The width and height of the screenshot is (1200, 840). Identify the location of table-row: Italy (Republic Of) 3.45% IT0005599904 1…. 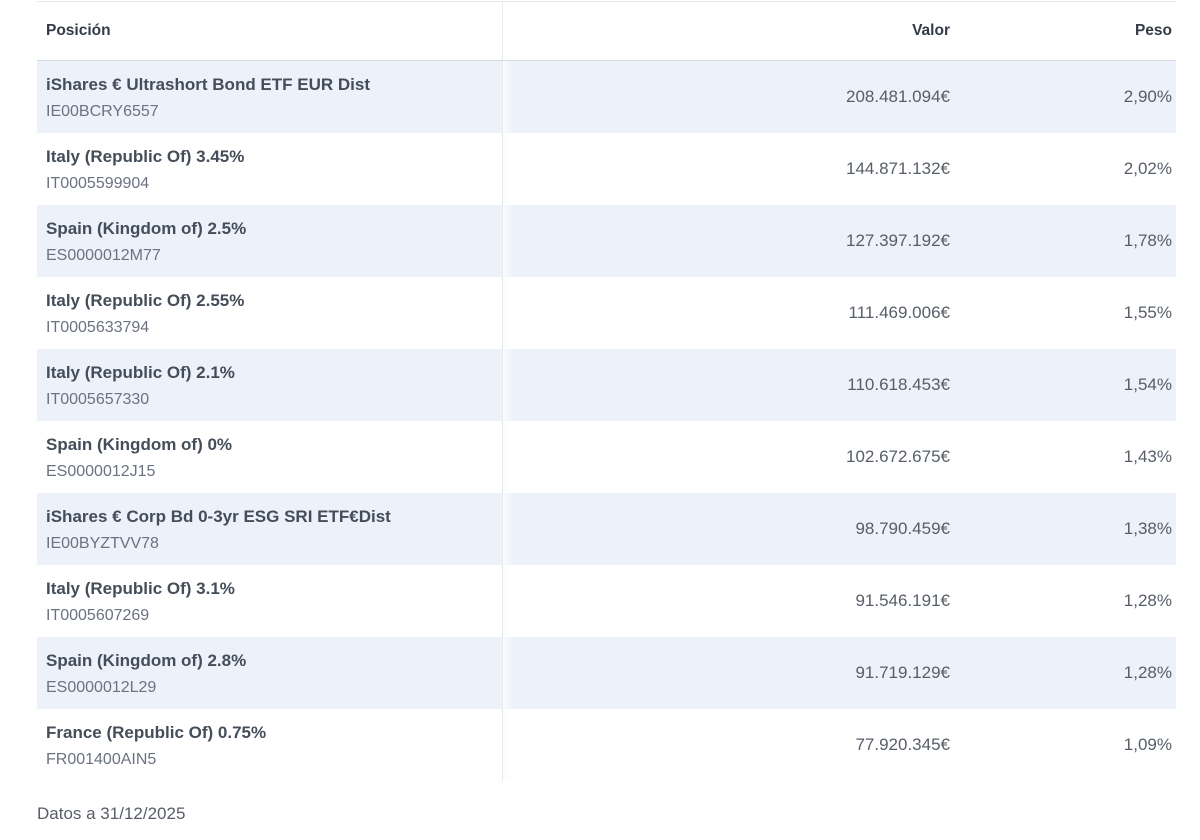
(606, 169).